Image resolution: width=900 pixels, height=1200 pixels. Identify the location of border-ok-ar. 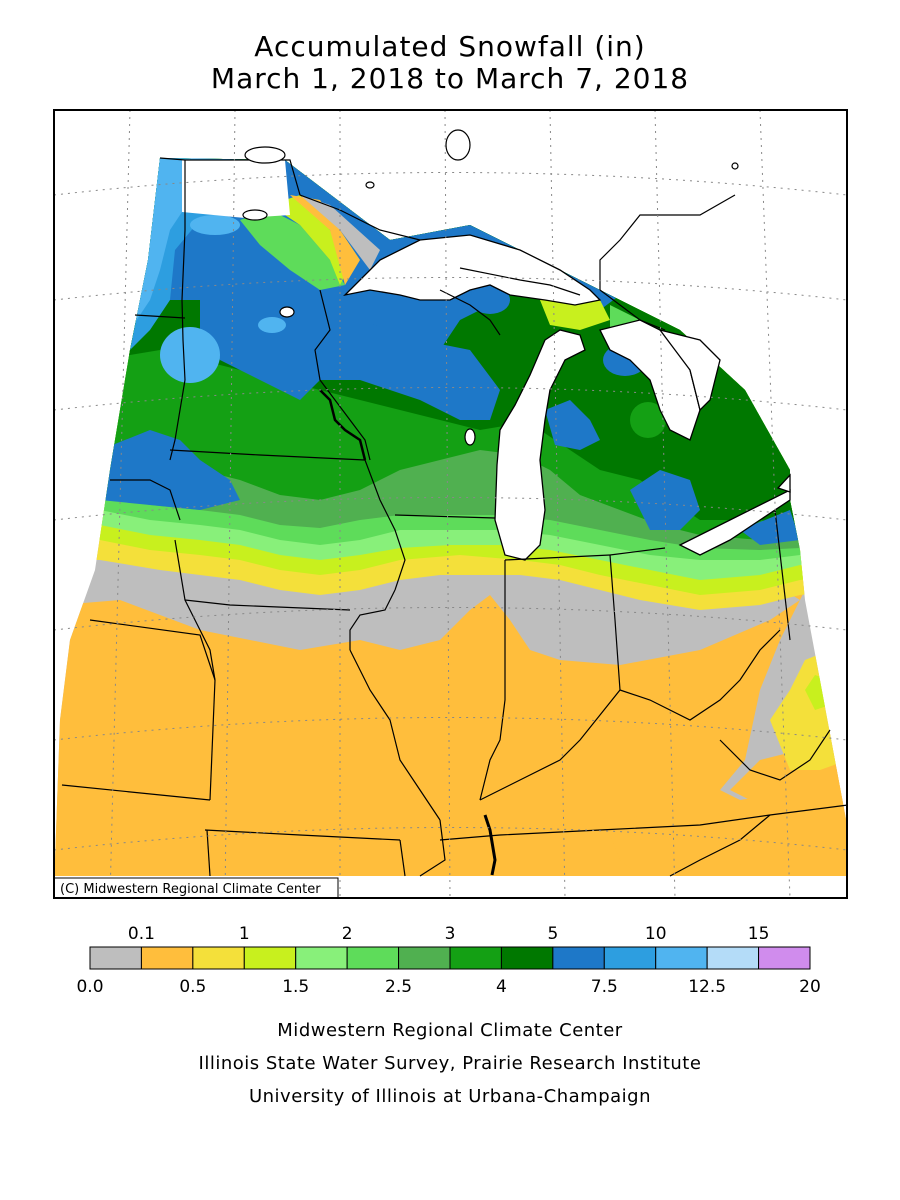
(208, 853).